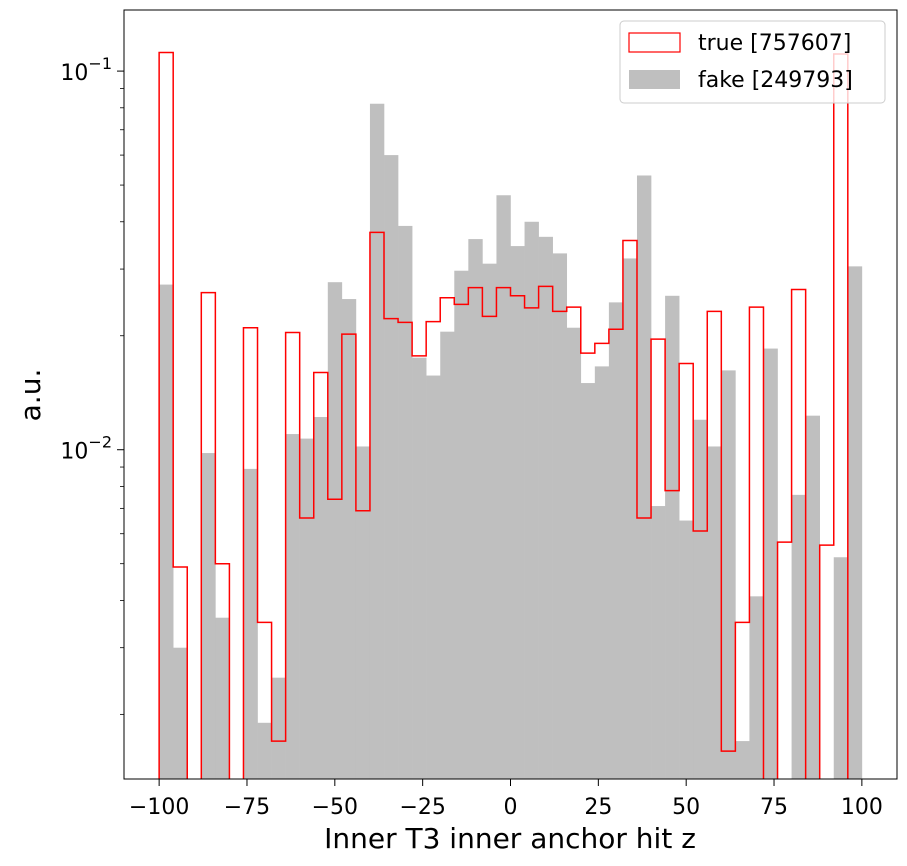 This screenshot has width=907, height=866. I want to click on x-tick-label: −25, so click(422, 807).